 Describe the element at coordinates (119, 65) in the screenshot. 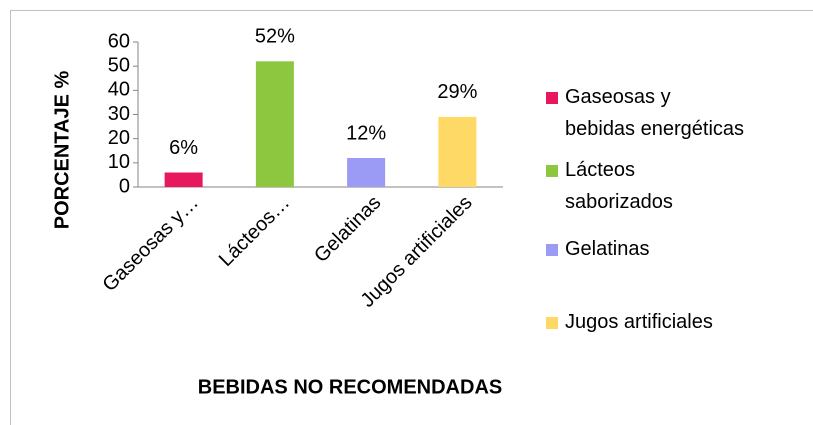

I see `y-tick-label: 50` at that location.